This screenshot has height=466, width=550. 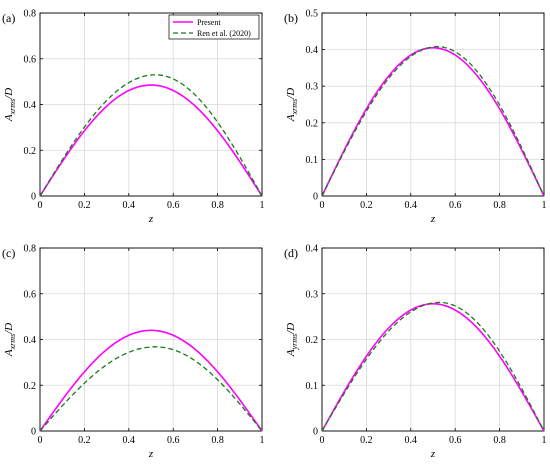 I want to click on legend: Present Ren et al. (2020), so click(x=214, y=27).